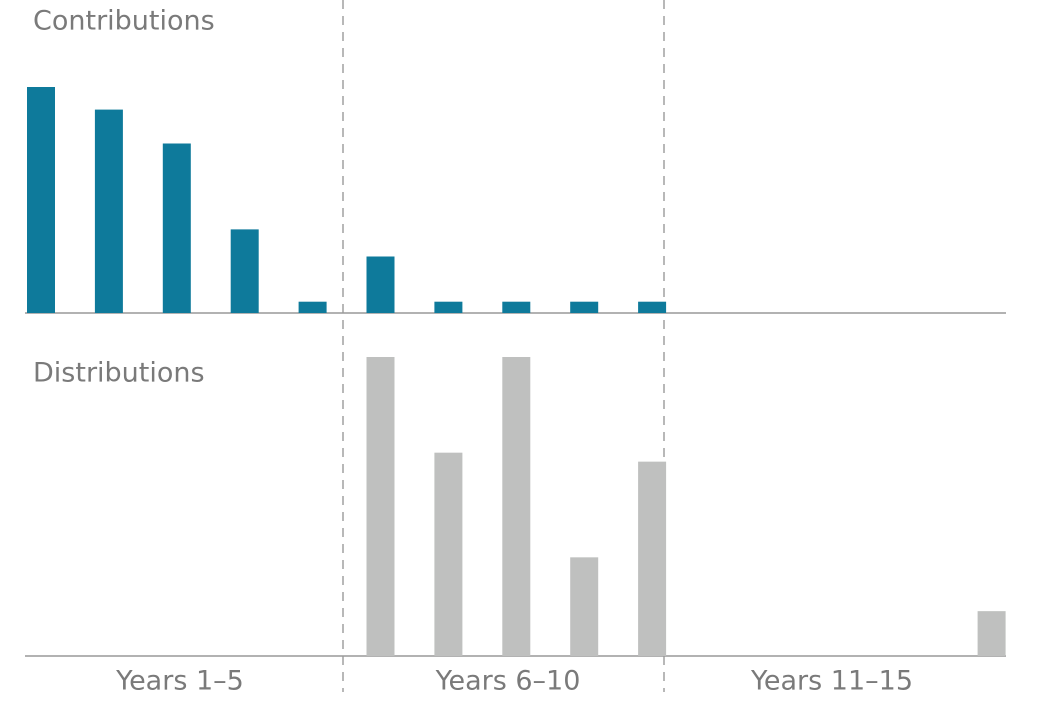 The height and width of the screenshot is (708, 1039). I want to click on group-label: Years 6–10, so click(508, 681).